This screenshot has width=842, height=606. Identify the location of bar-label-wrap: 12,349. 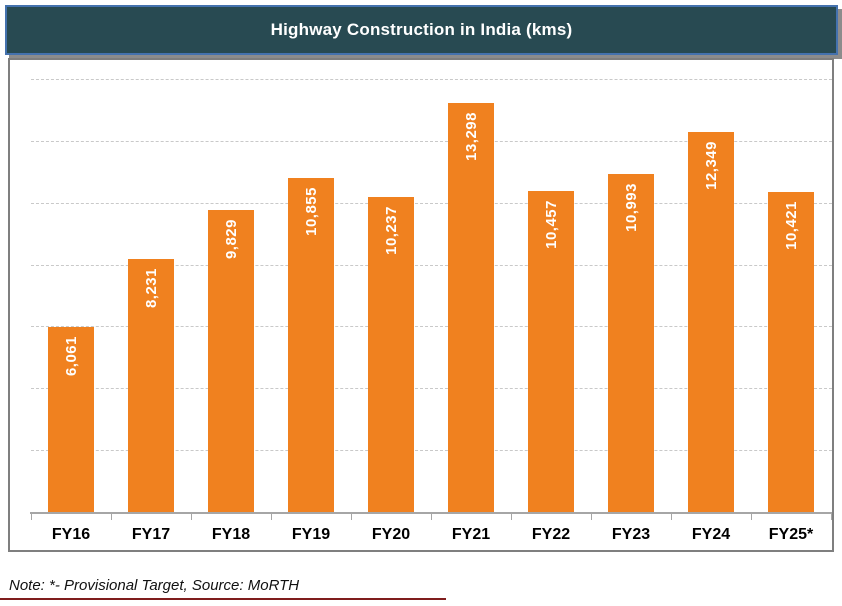
(711, 323).